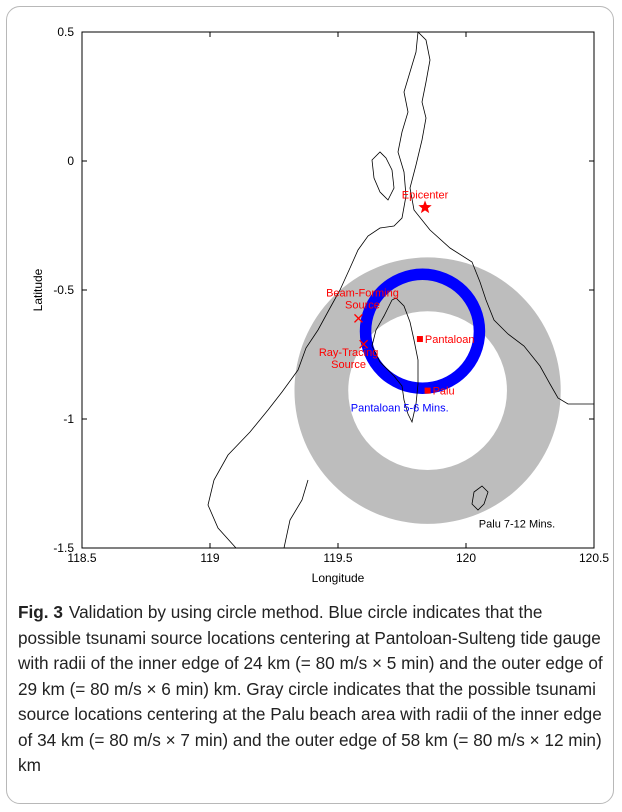  I want to click on y-axis-label: Latitude, so click(38, 289).